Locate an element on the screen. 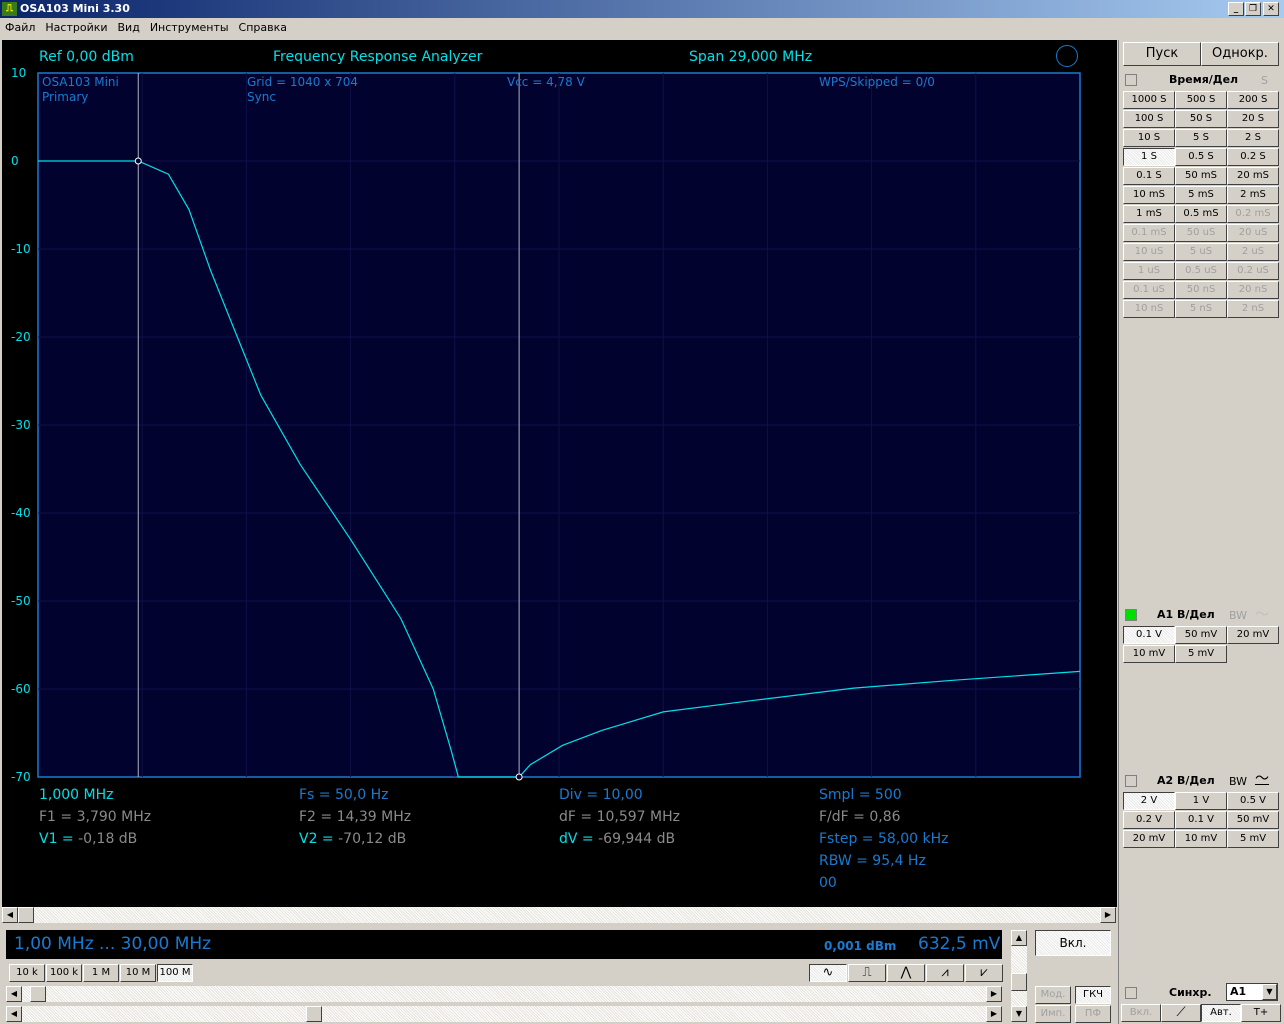 The width and height of the screenshot is (1284, 1024). a2-scale-button: 0.5 V is located at coordinates (1253, 801).